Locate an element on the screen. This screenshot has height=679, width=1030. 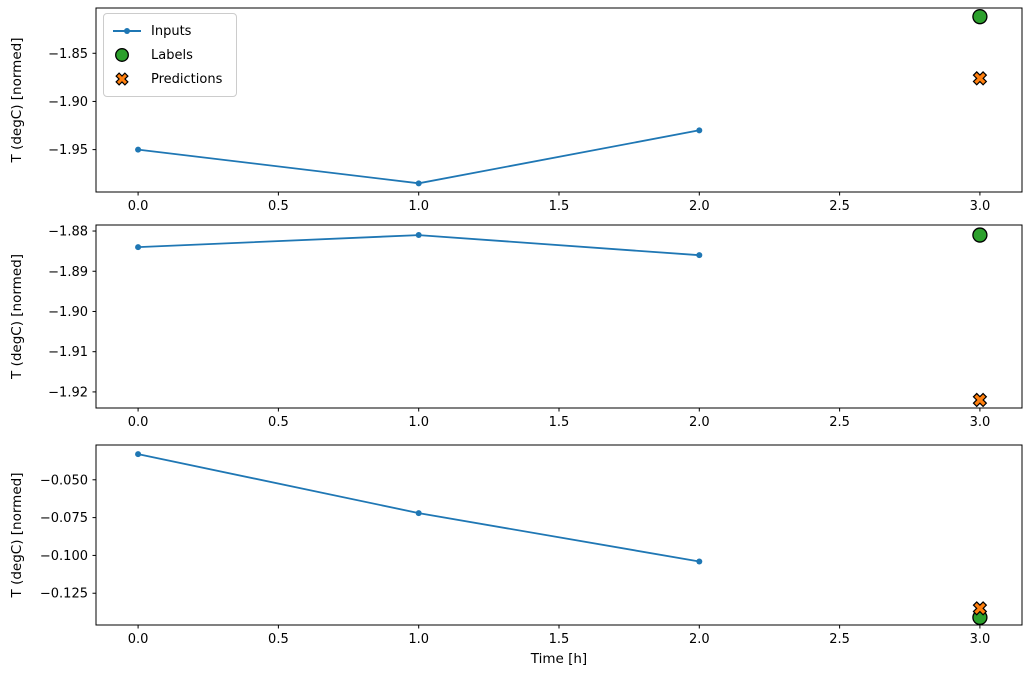
y-tick-label: −0.075 is located at coordinates (64, 518).